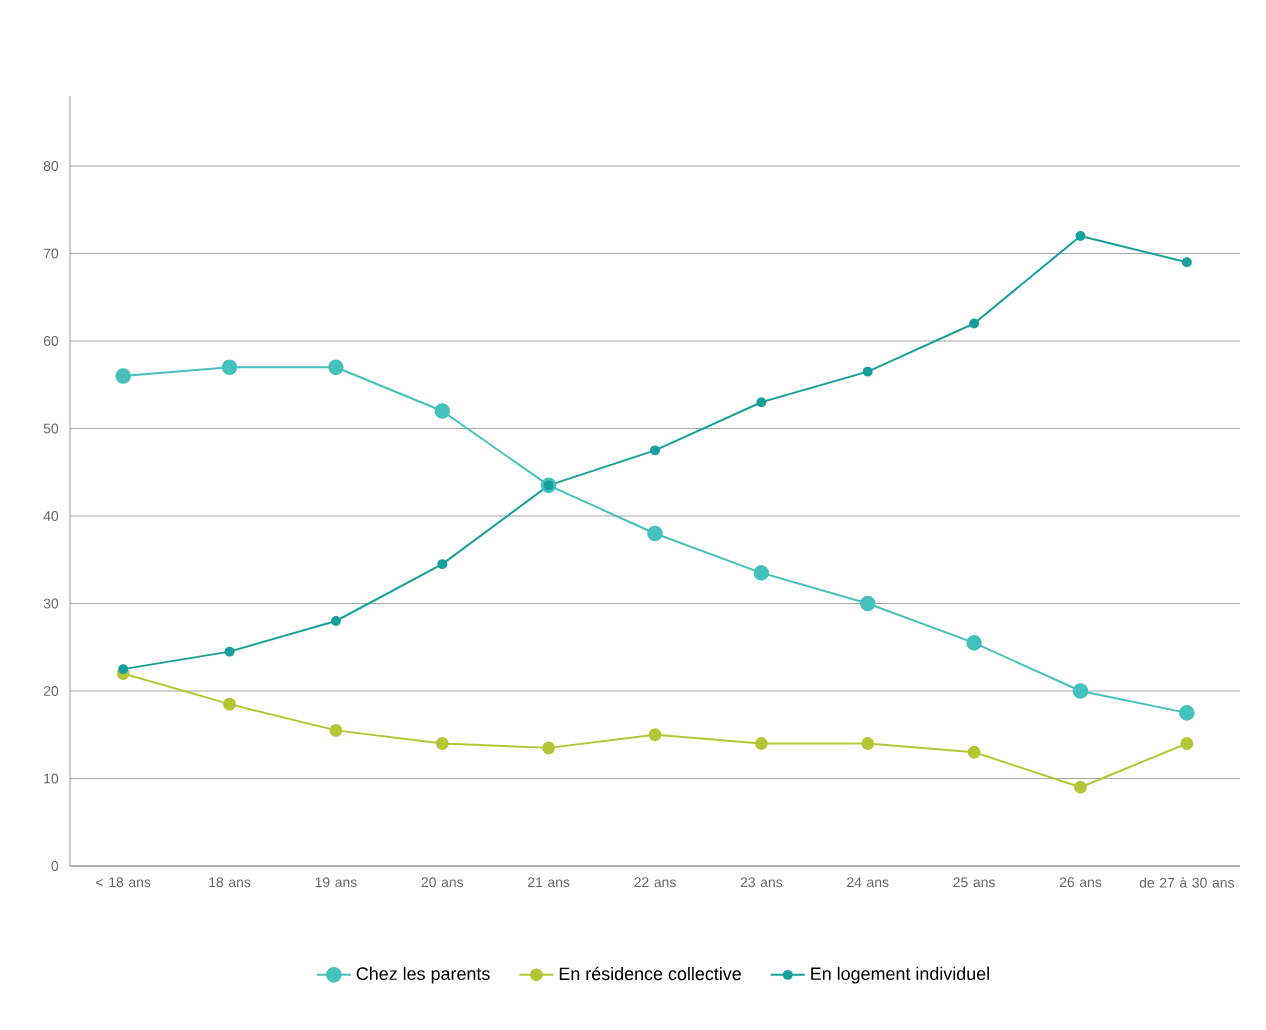  I want to click on legend-label: En résidence collective, so click(650, 973).